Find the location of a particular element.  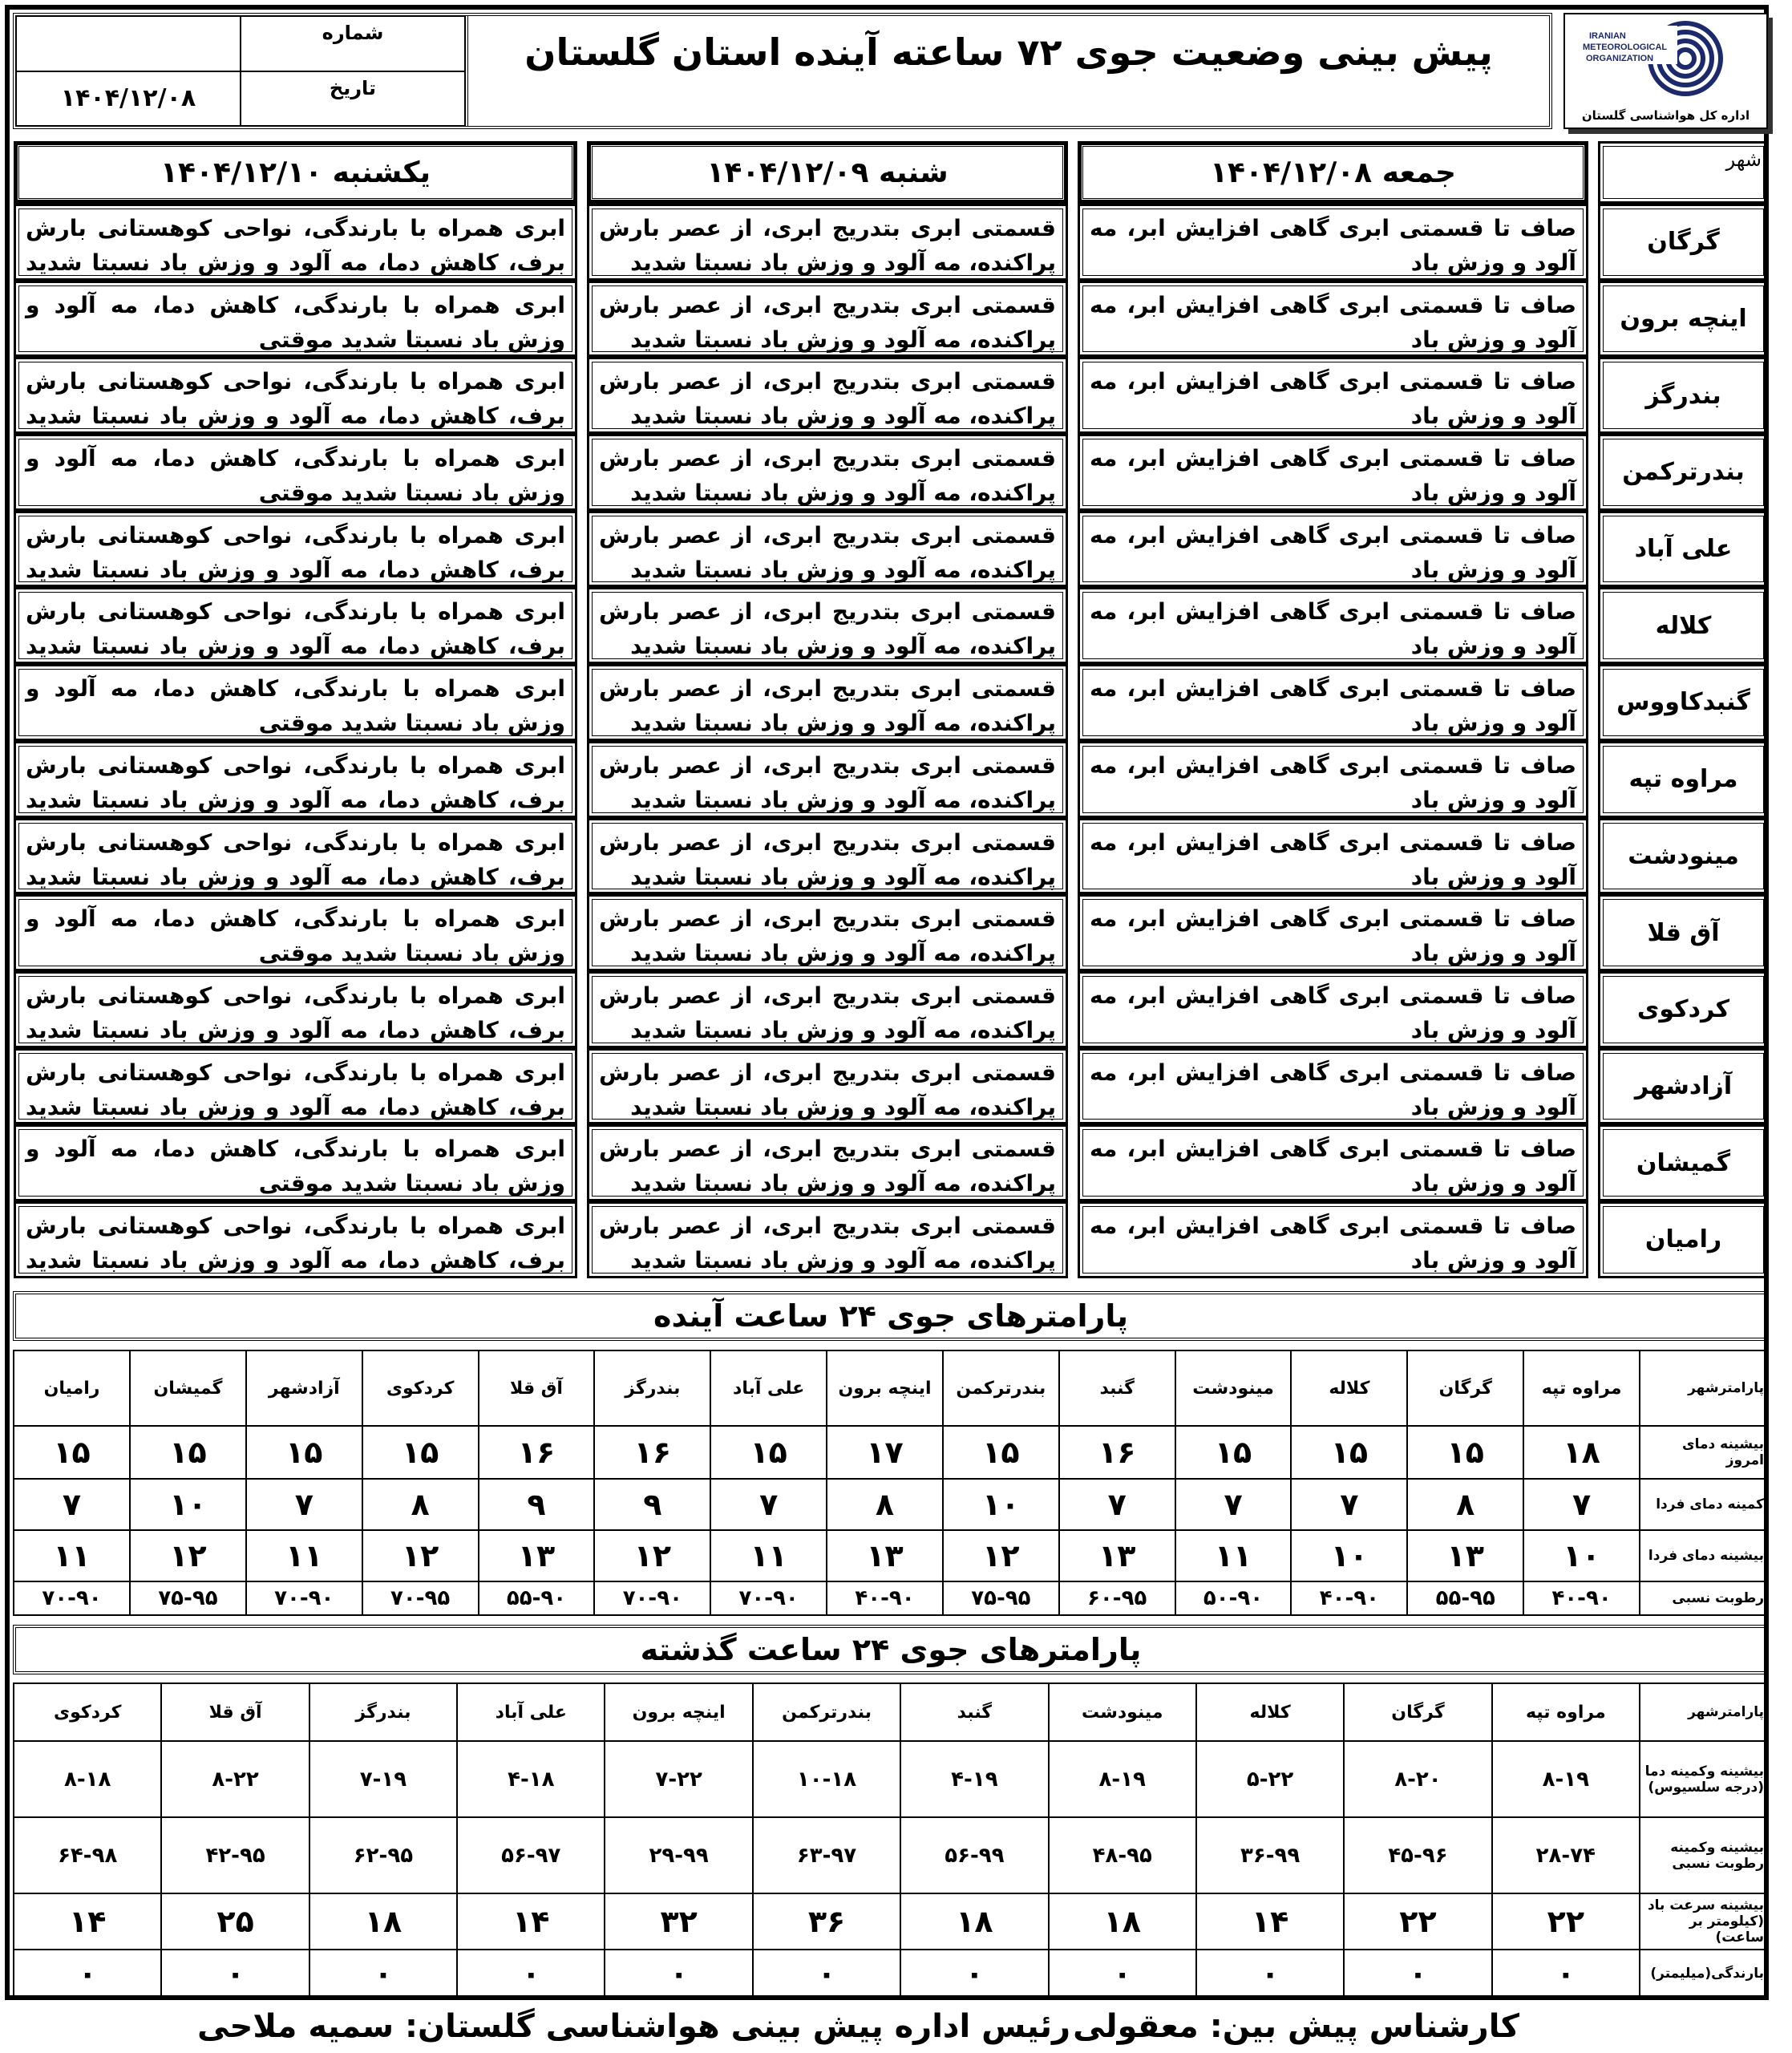

param-value: ۶۴-۹۸ is located at coordinates (87, 1855).